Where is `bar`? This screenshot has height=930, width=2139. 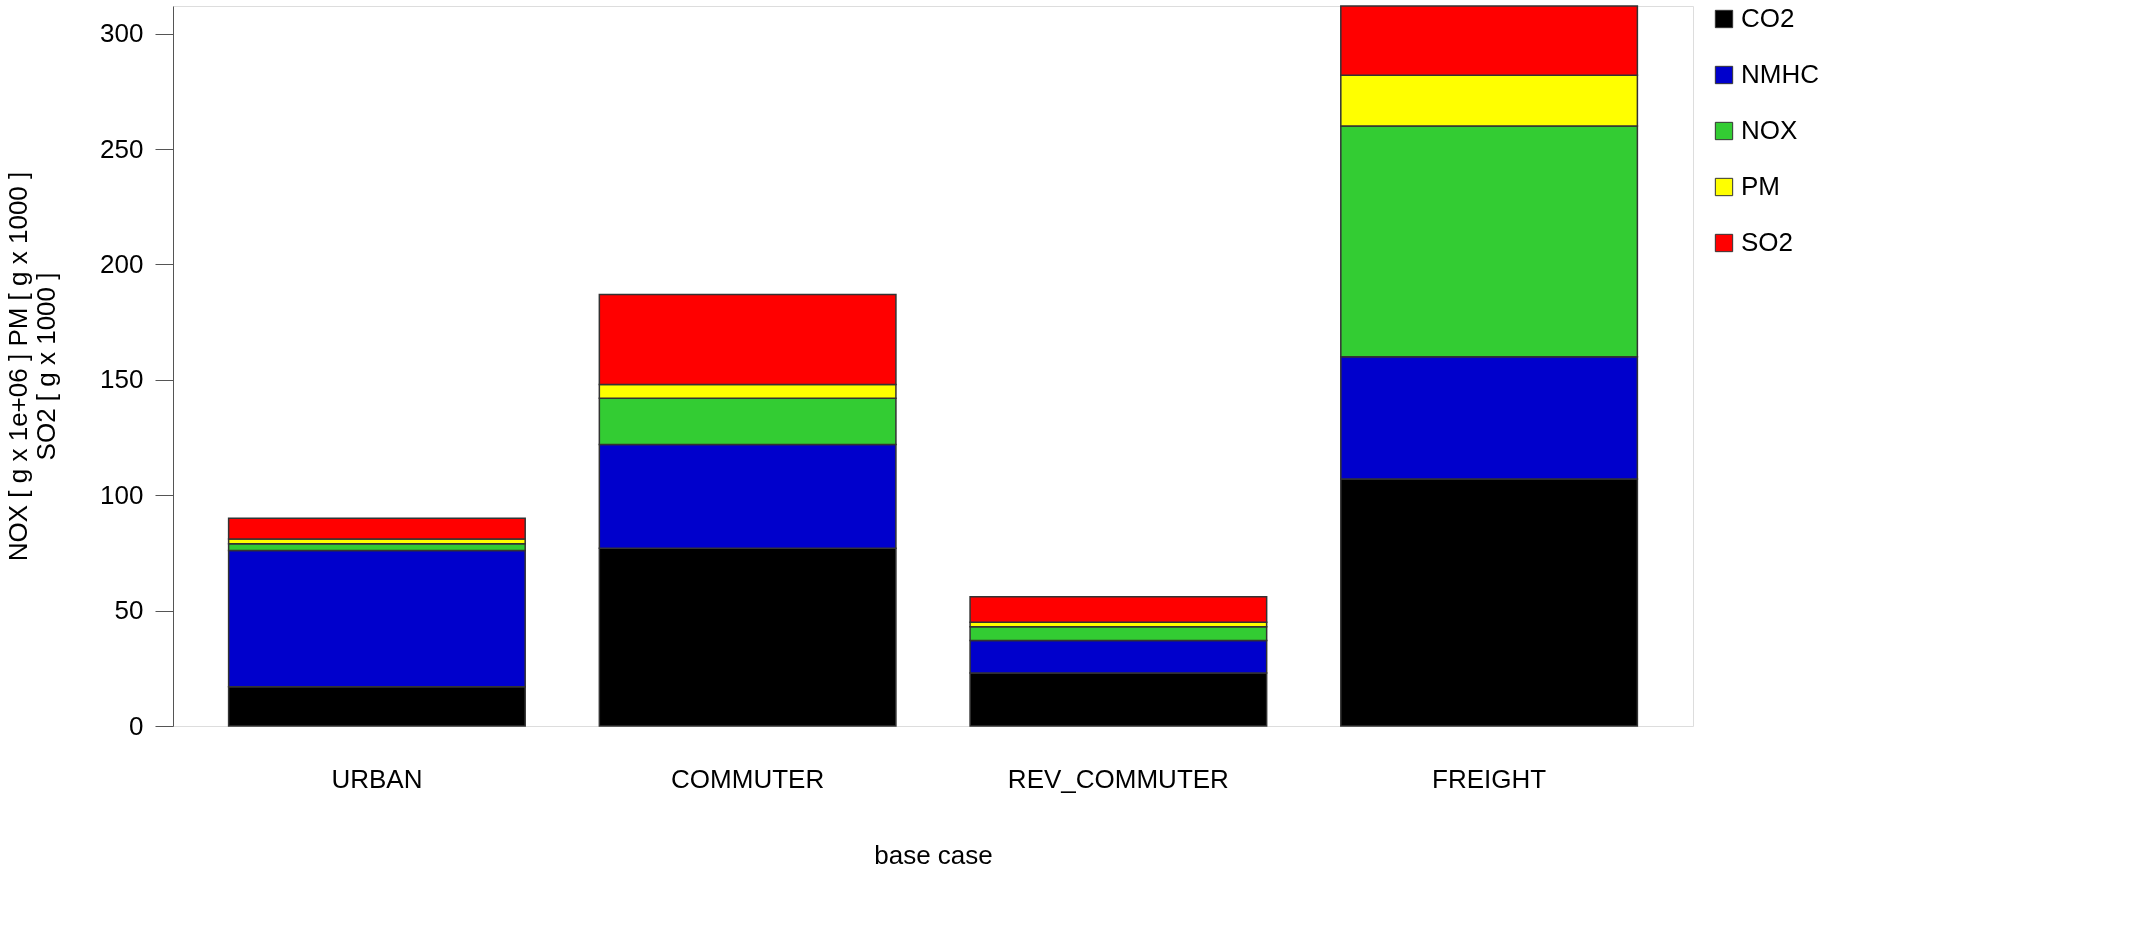 bar is located at coordinates (376, 528).